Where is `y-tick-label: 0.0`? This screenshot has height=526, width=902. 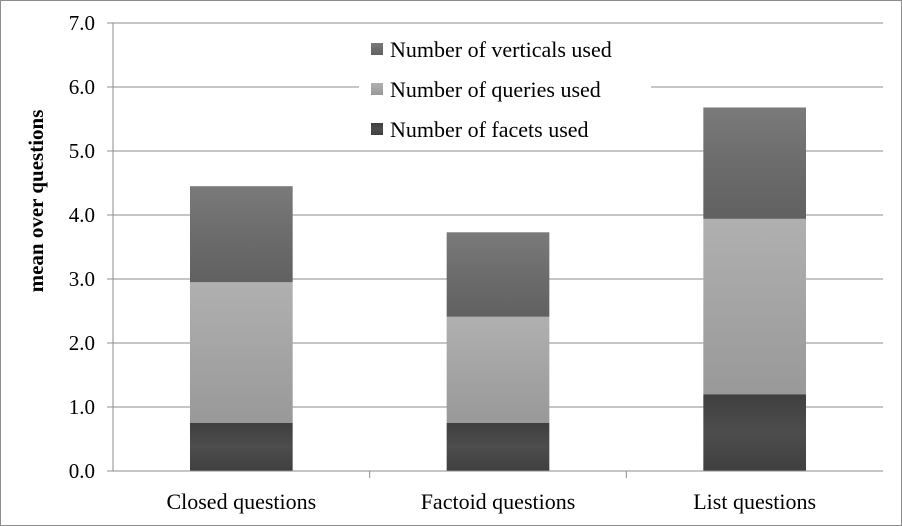
y-tick-label: 0.0 is located at coordinates (82, 471).